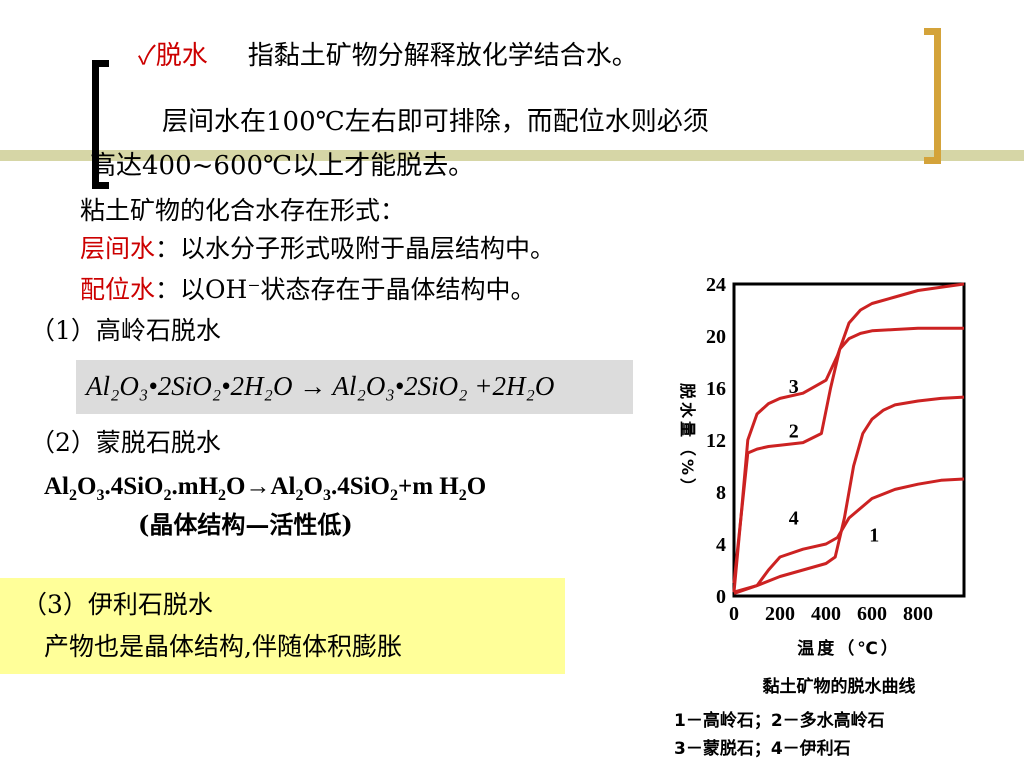  I want to click on interlayer-water-desc: ：以水分子形式吸附于晶层结构中。, so click(355, 248).